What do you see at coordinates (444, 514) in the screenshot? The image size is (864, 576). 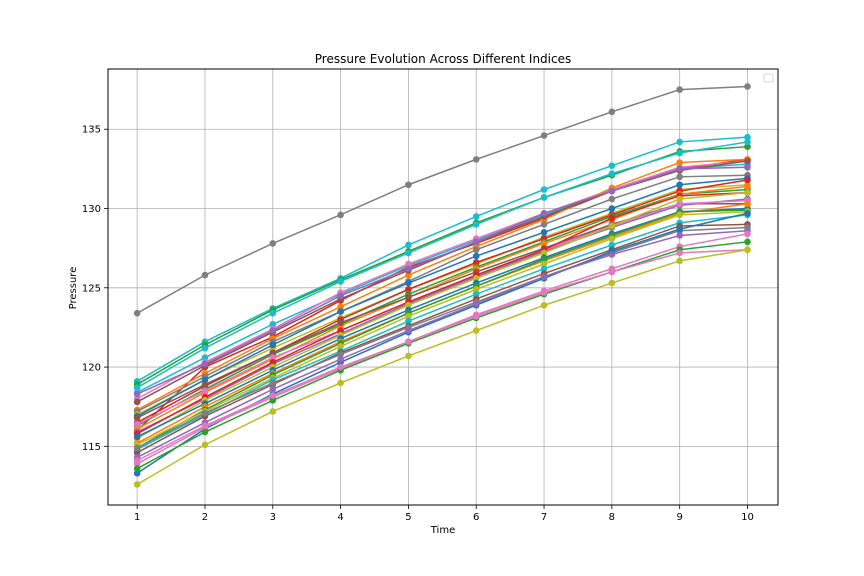 I see `x-axis-ticks: 1 2 3 4 5 6 7 8 9 10` at bounding box center [444, 514].